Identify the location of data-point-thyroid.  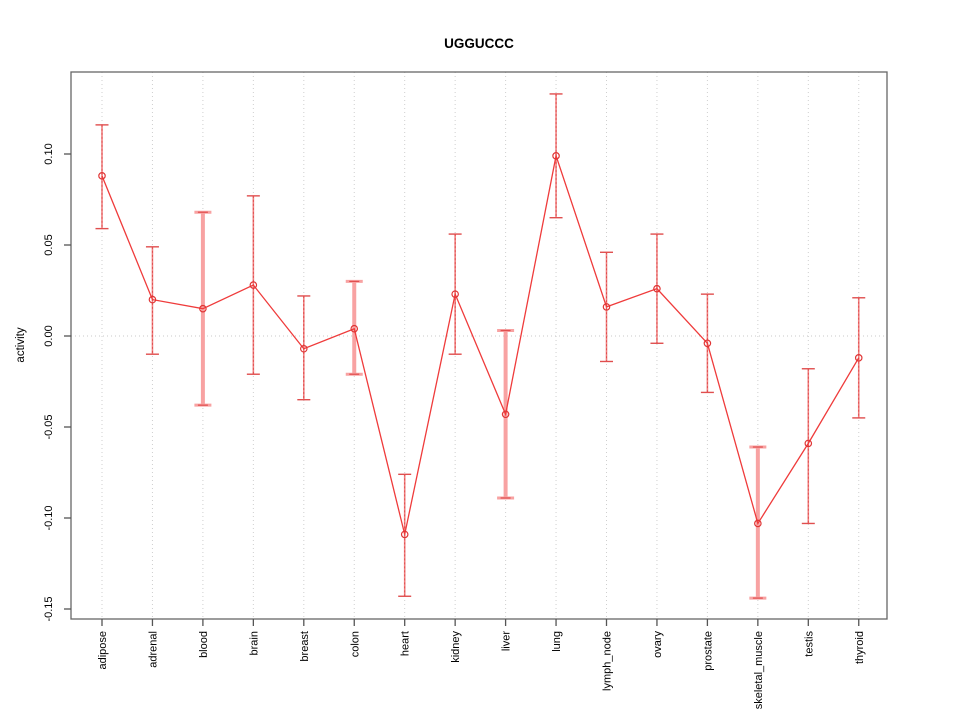
(858, 358).